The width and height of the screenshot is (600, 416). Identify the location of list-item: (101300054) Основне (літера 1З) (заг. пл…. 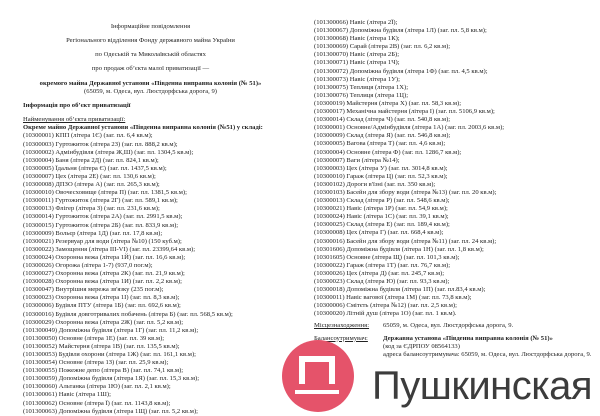
(96, 363).